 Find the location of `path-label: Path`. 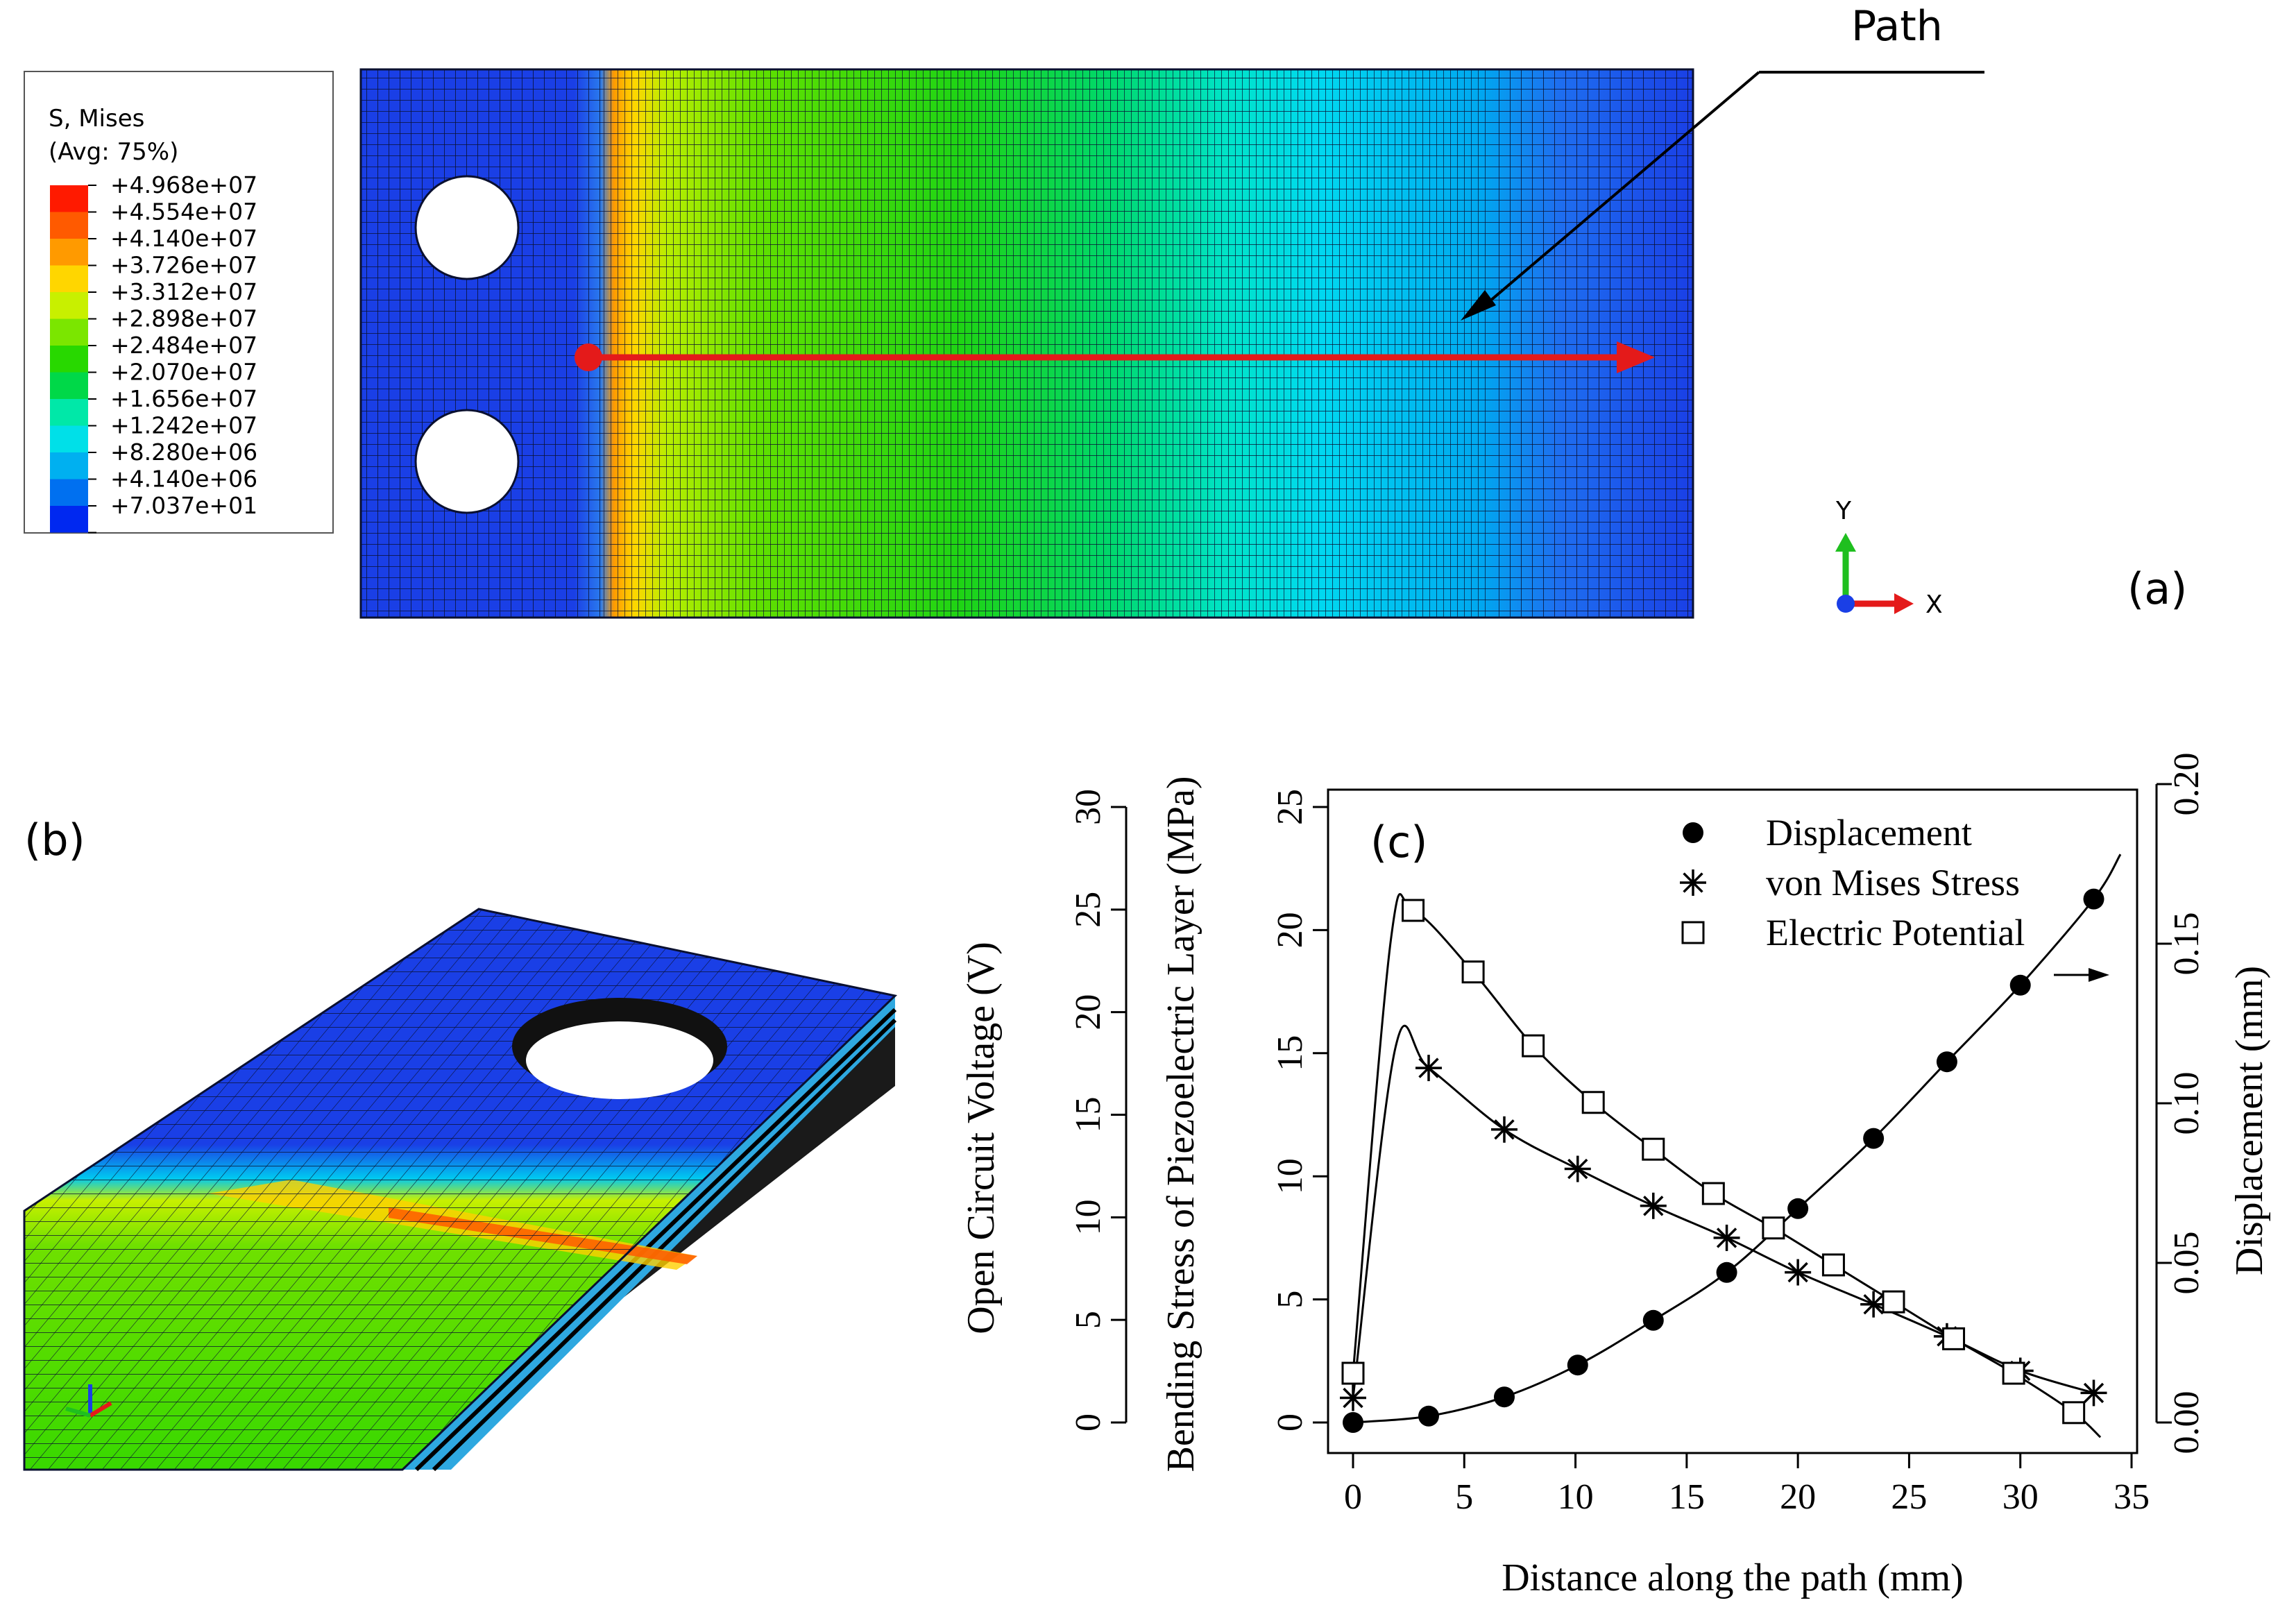

path-label: Path is located at coordinates (1897, 26).